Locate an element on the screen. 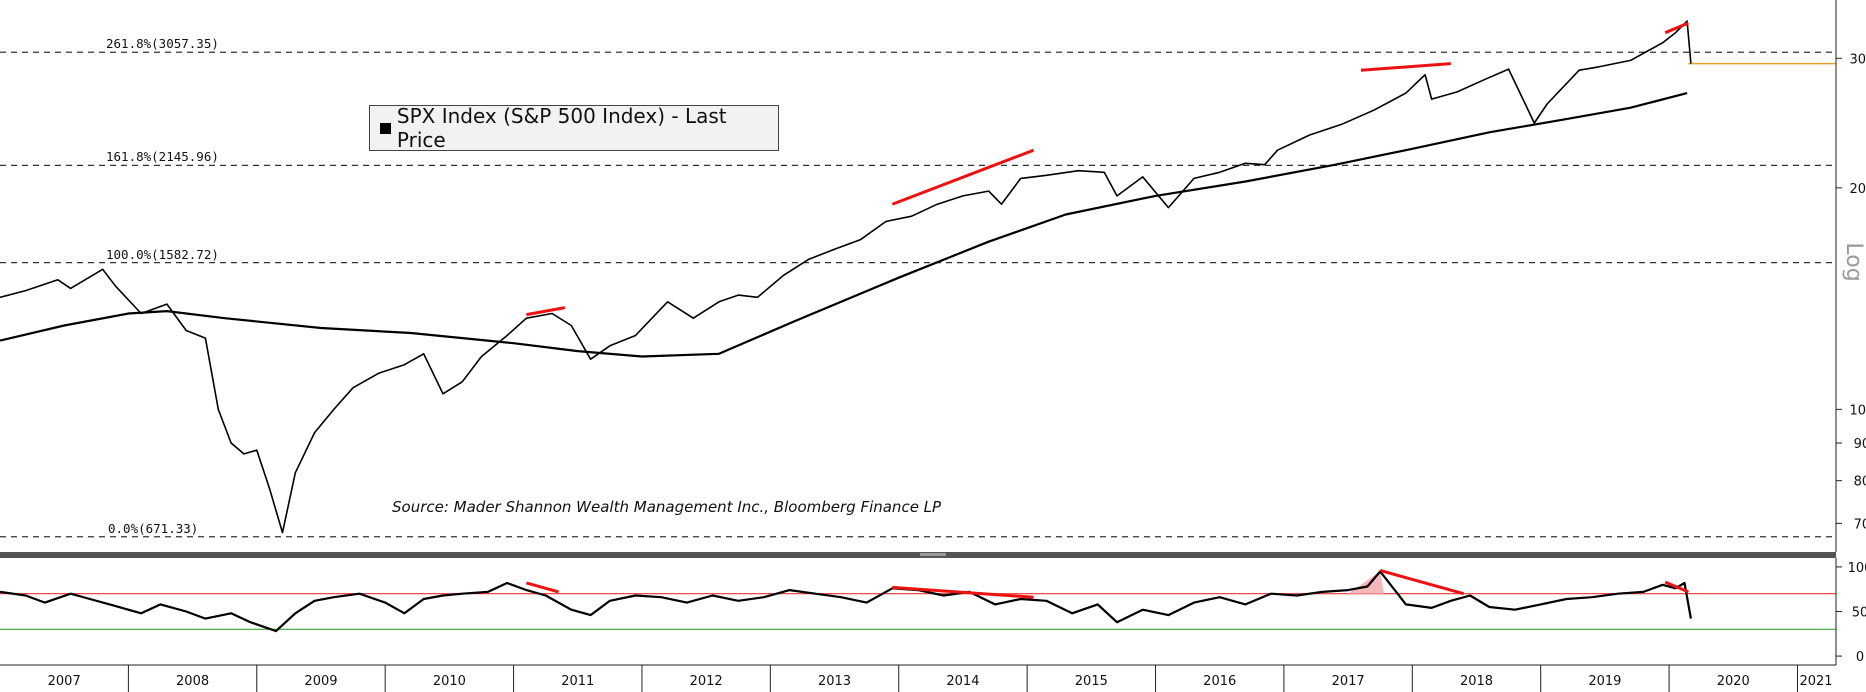 This screenshot has width=1866, height=692. panel-divider-grip is located at coordinates (933, 554).